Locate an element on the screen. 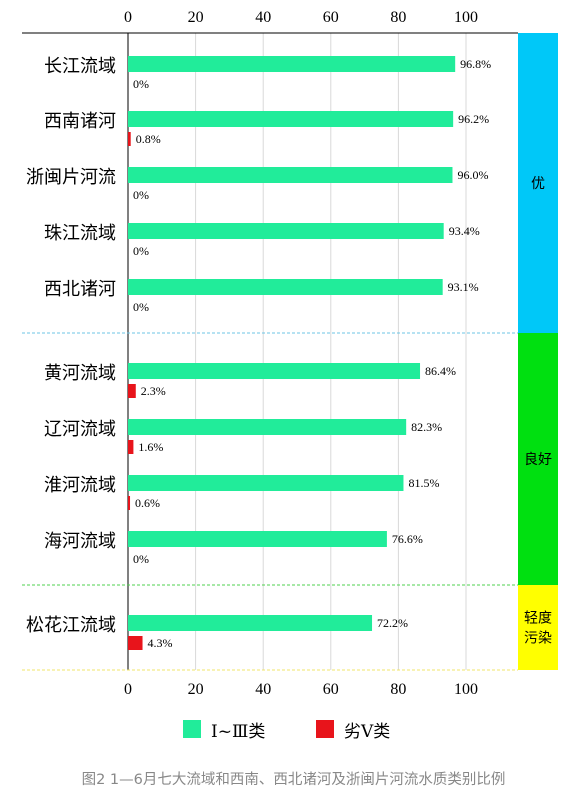  label-poor-6: 1.6% is located at coordinates (150, 447).